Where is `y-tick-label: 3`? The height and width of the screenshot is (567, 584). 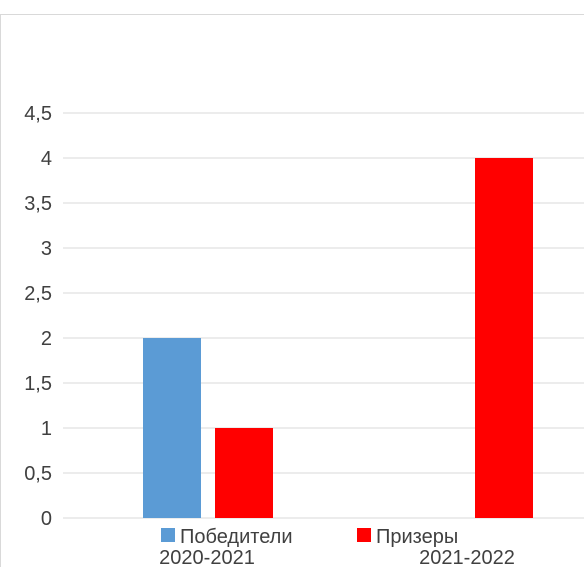
y-tick-label: 3 is located at coordinates (46, 249).